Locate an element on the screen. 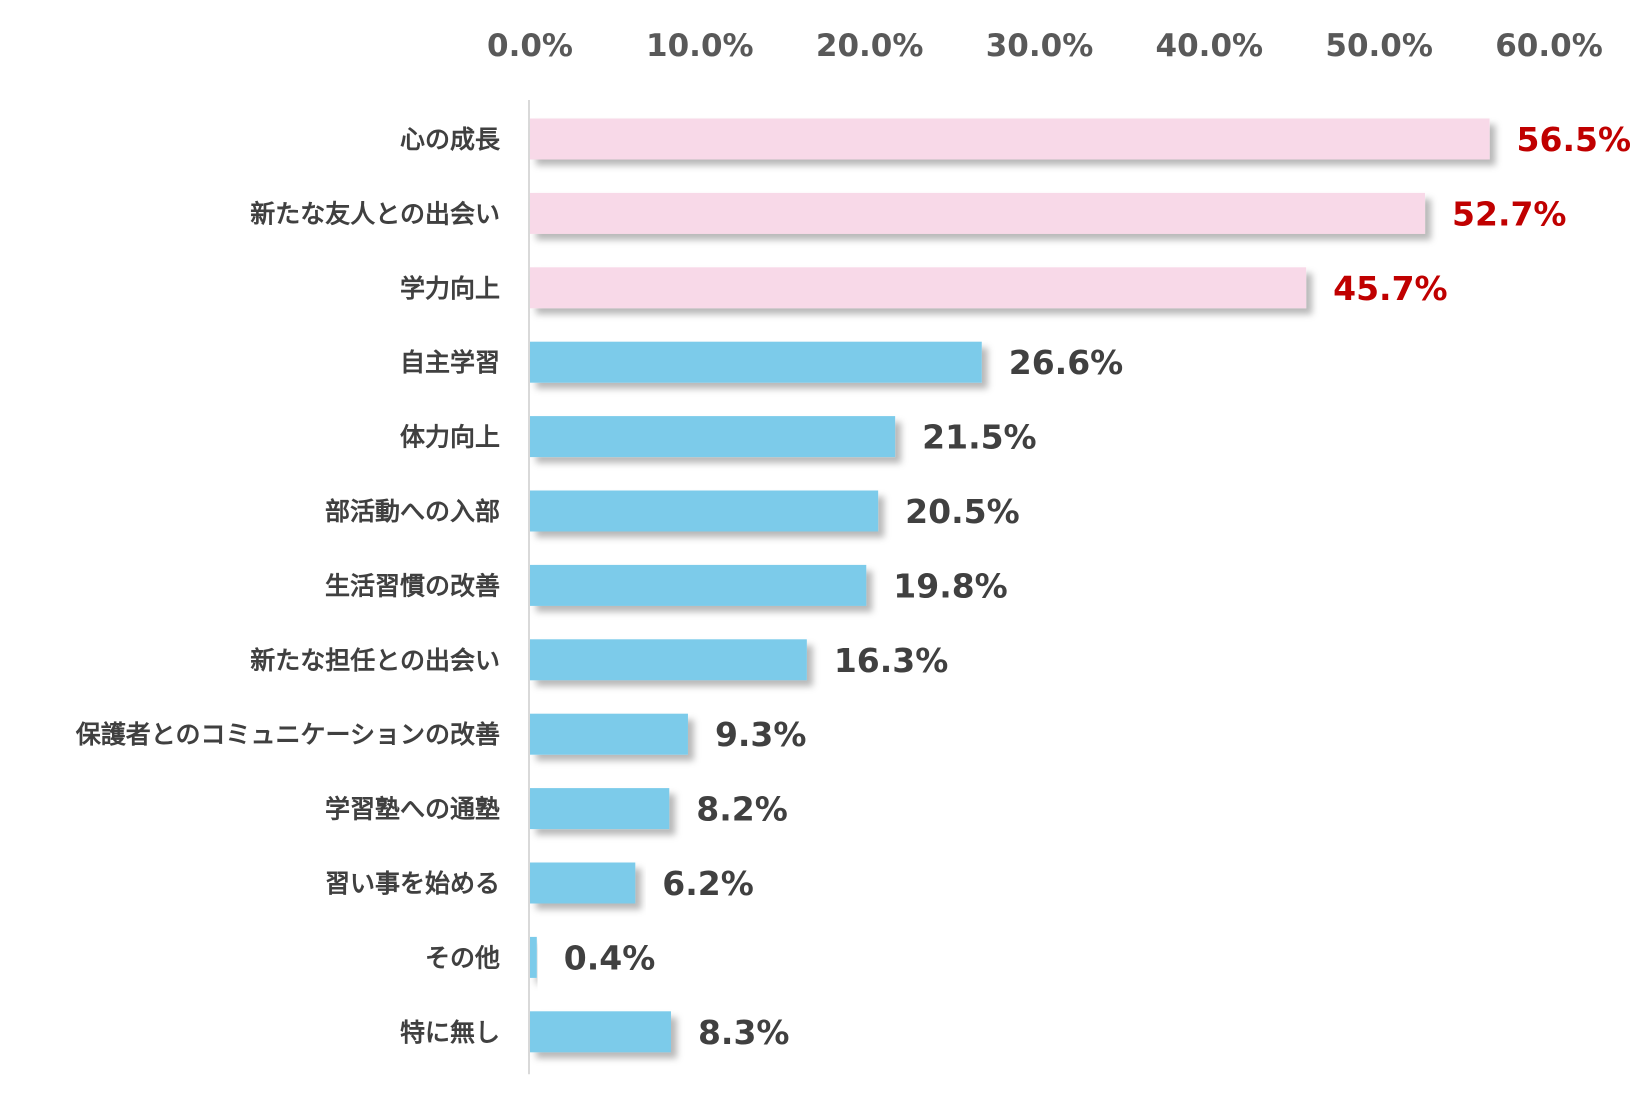 This screenshot has height=1114, width=1650. bar-row: 新たな友人との出会い 52.7% is located at coordinates (908, 213).